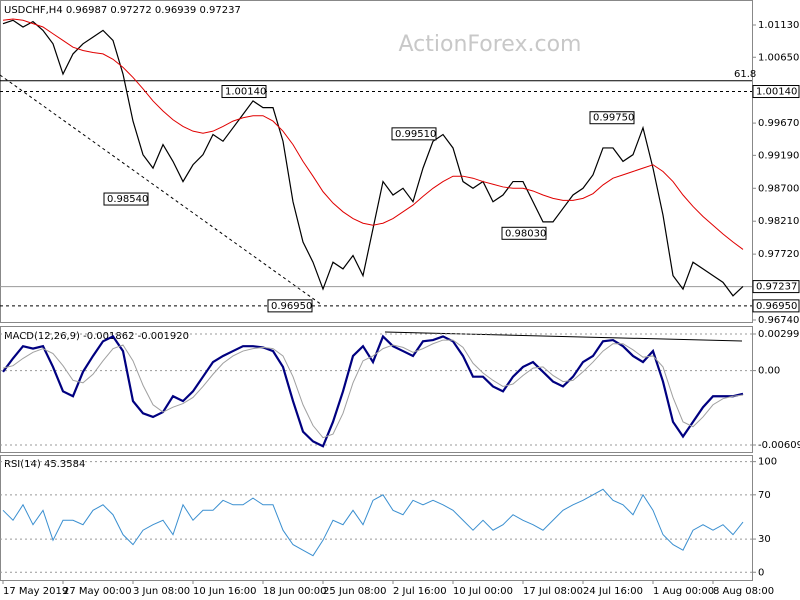 This screenshot has height=600, width=800. Describe the element at coordinates (779, 445) in the screenshot. I see `y-tick-label: -0.006097` at that location.